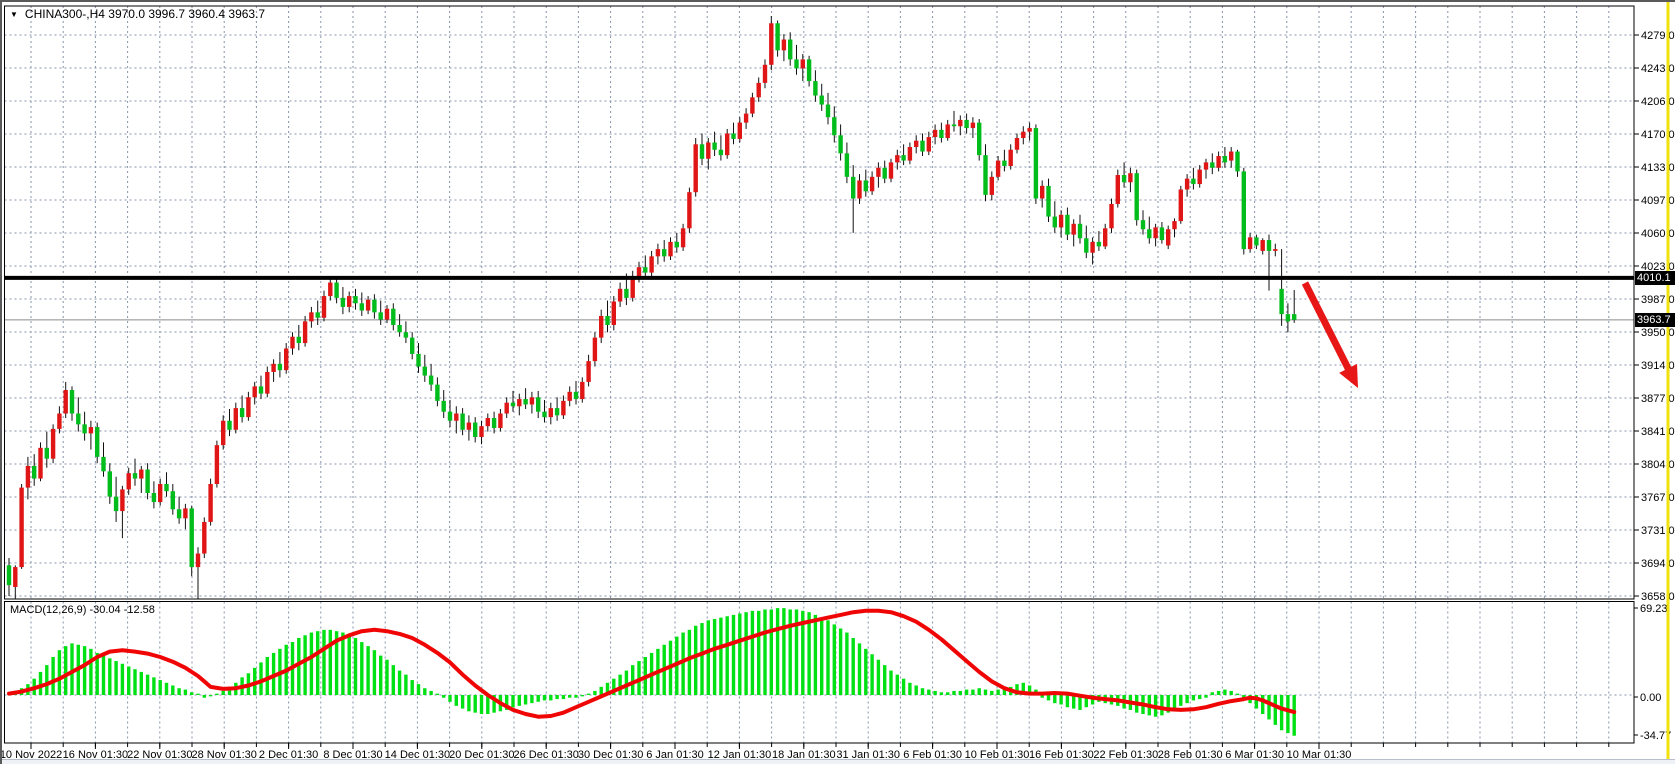 Image resolution: width=1675 pixels, height=764 pixels. What do you see at coordinates (1655, 374) in the screenshot?
I see `price-axis` at bounding box center [1655, 374].